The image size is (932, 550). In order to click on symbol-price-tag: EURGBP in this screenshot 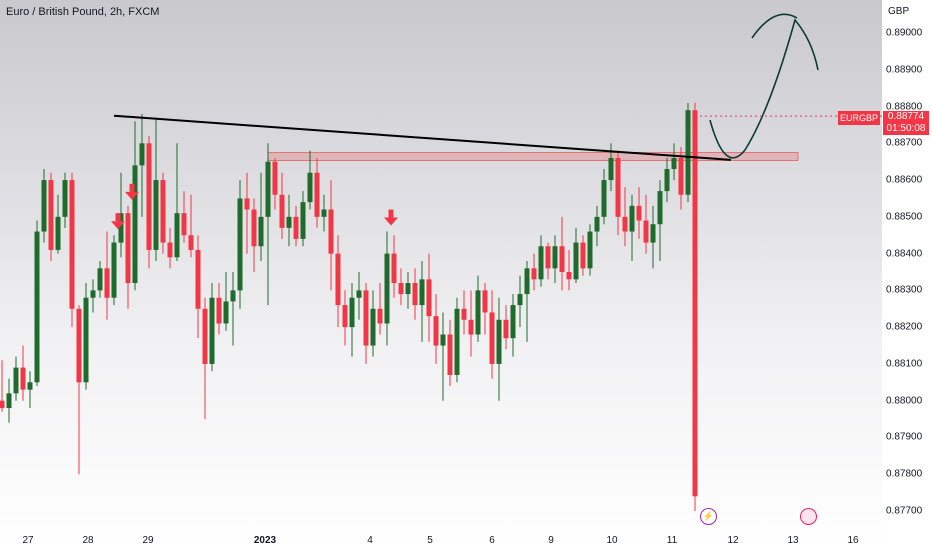, I will do `click(859, 118)`.